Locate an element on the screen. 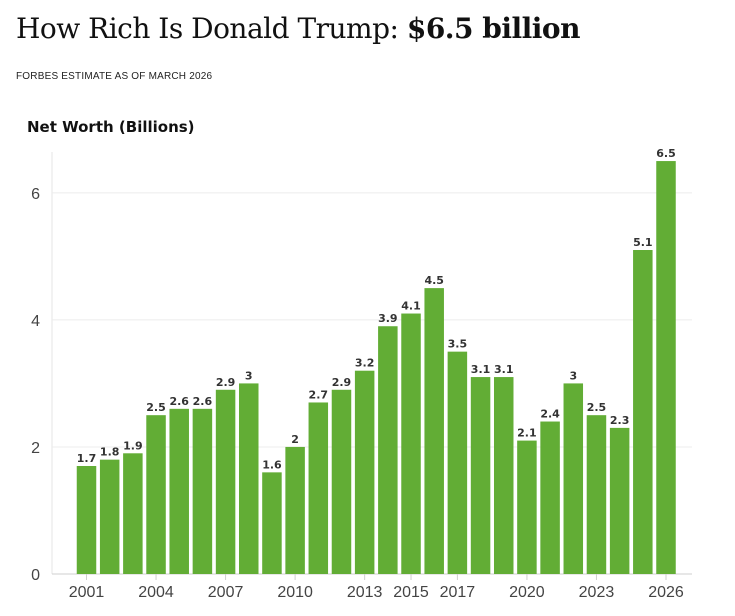 The image size is (735, 616). x-tick-label-2020: 2020 is located at coordinates (527, 592).